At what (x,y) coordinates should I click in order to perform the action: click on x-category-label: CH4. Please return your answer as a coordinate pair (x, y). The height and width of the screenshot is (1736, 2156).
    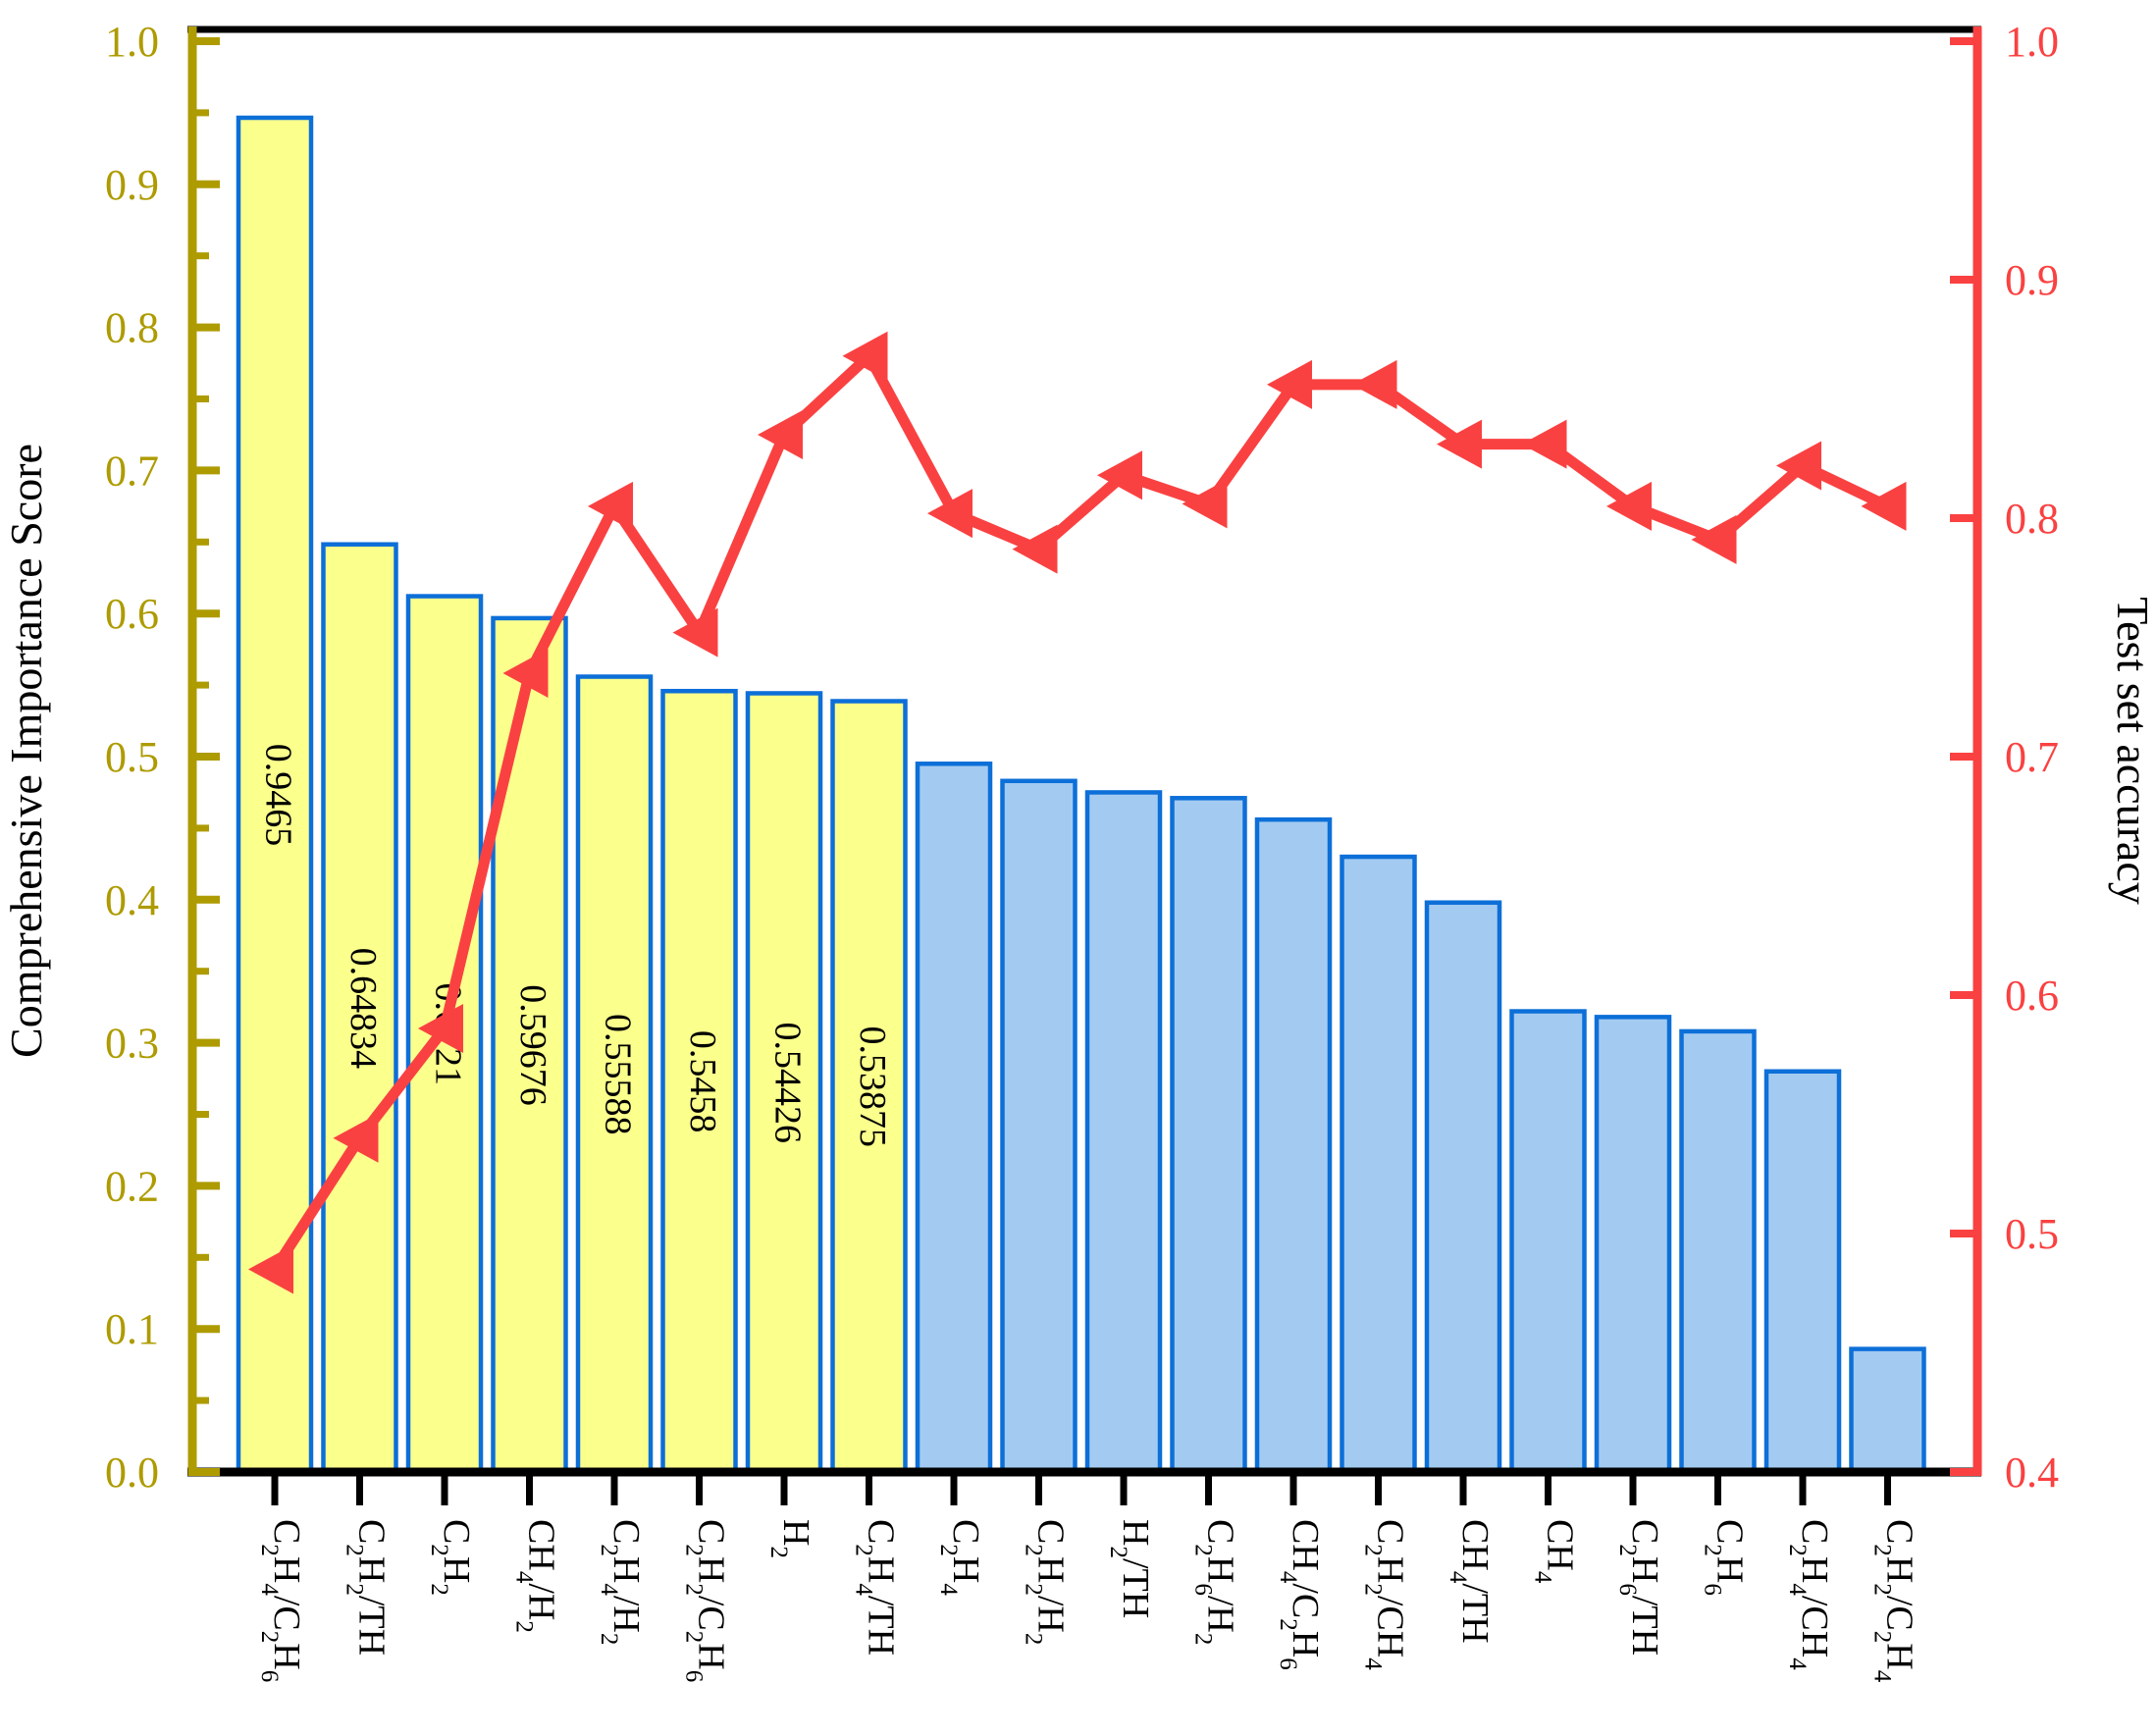
    Looking at the image, I should click on (1555, 1551).